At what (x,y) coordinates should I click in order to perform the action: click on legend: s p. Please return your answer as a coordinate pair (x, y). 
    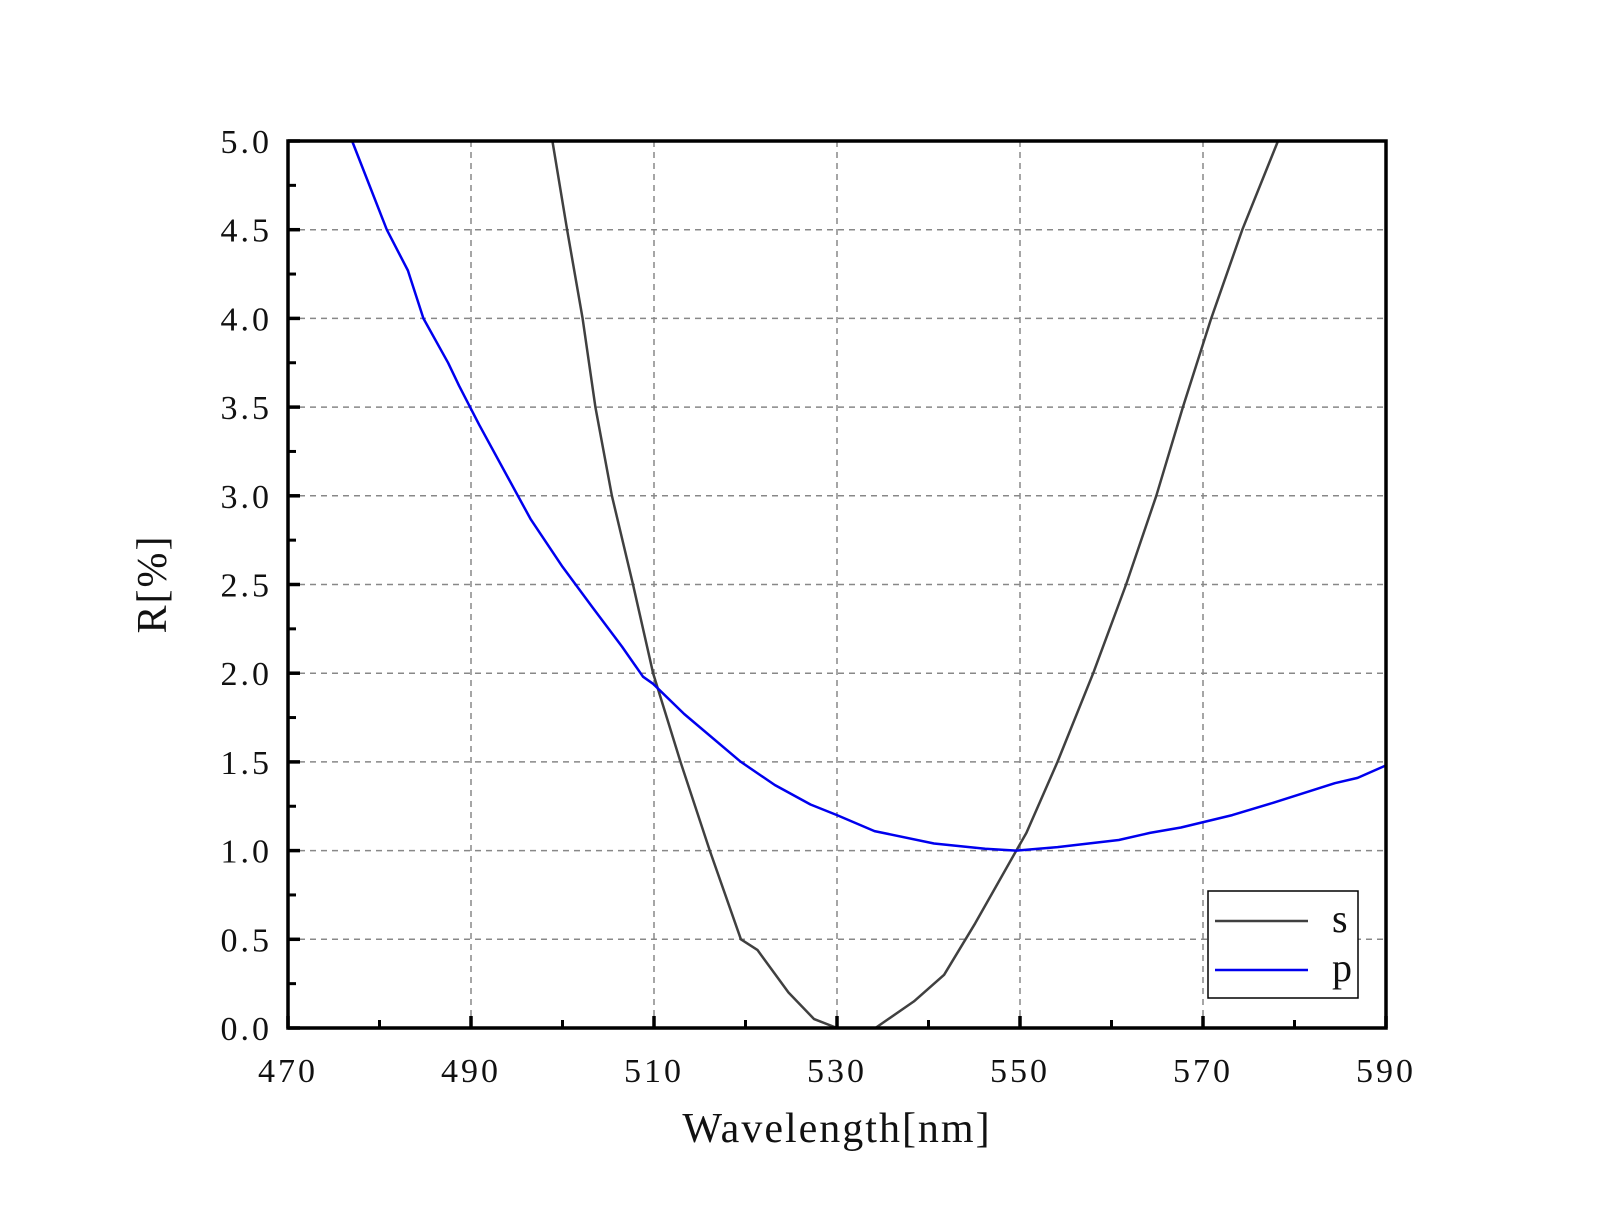
    Looking at the image, I should click on (1283, 944).